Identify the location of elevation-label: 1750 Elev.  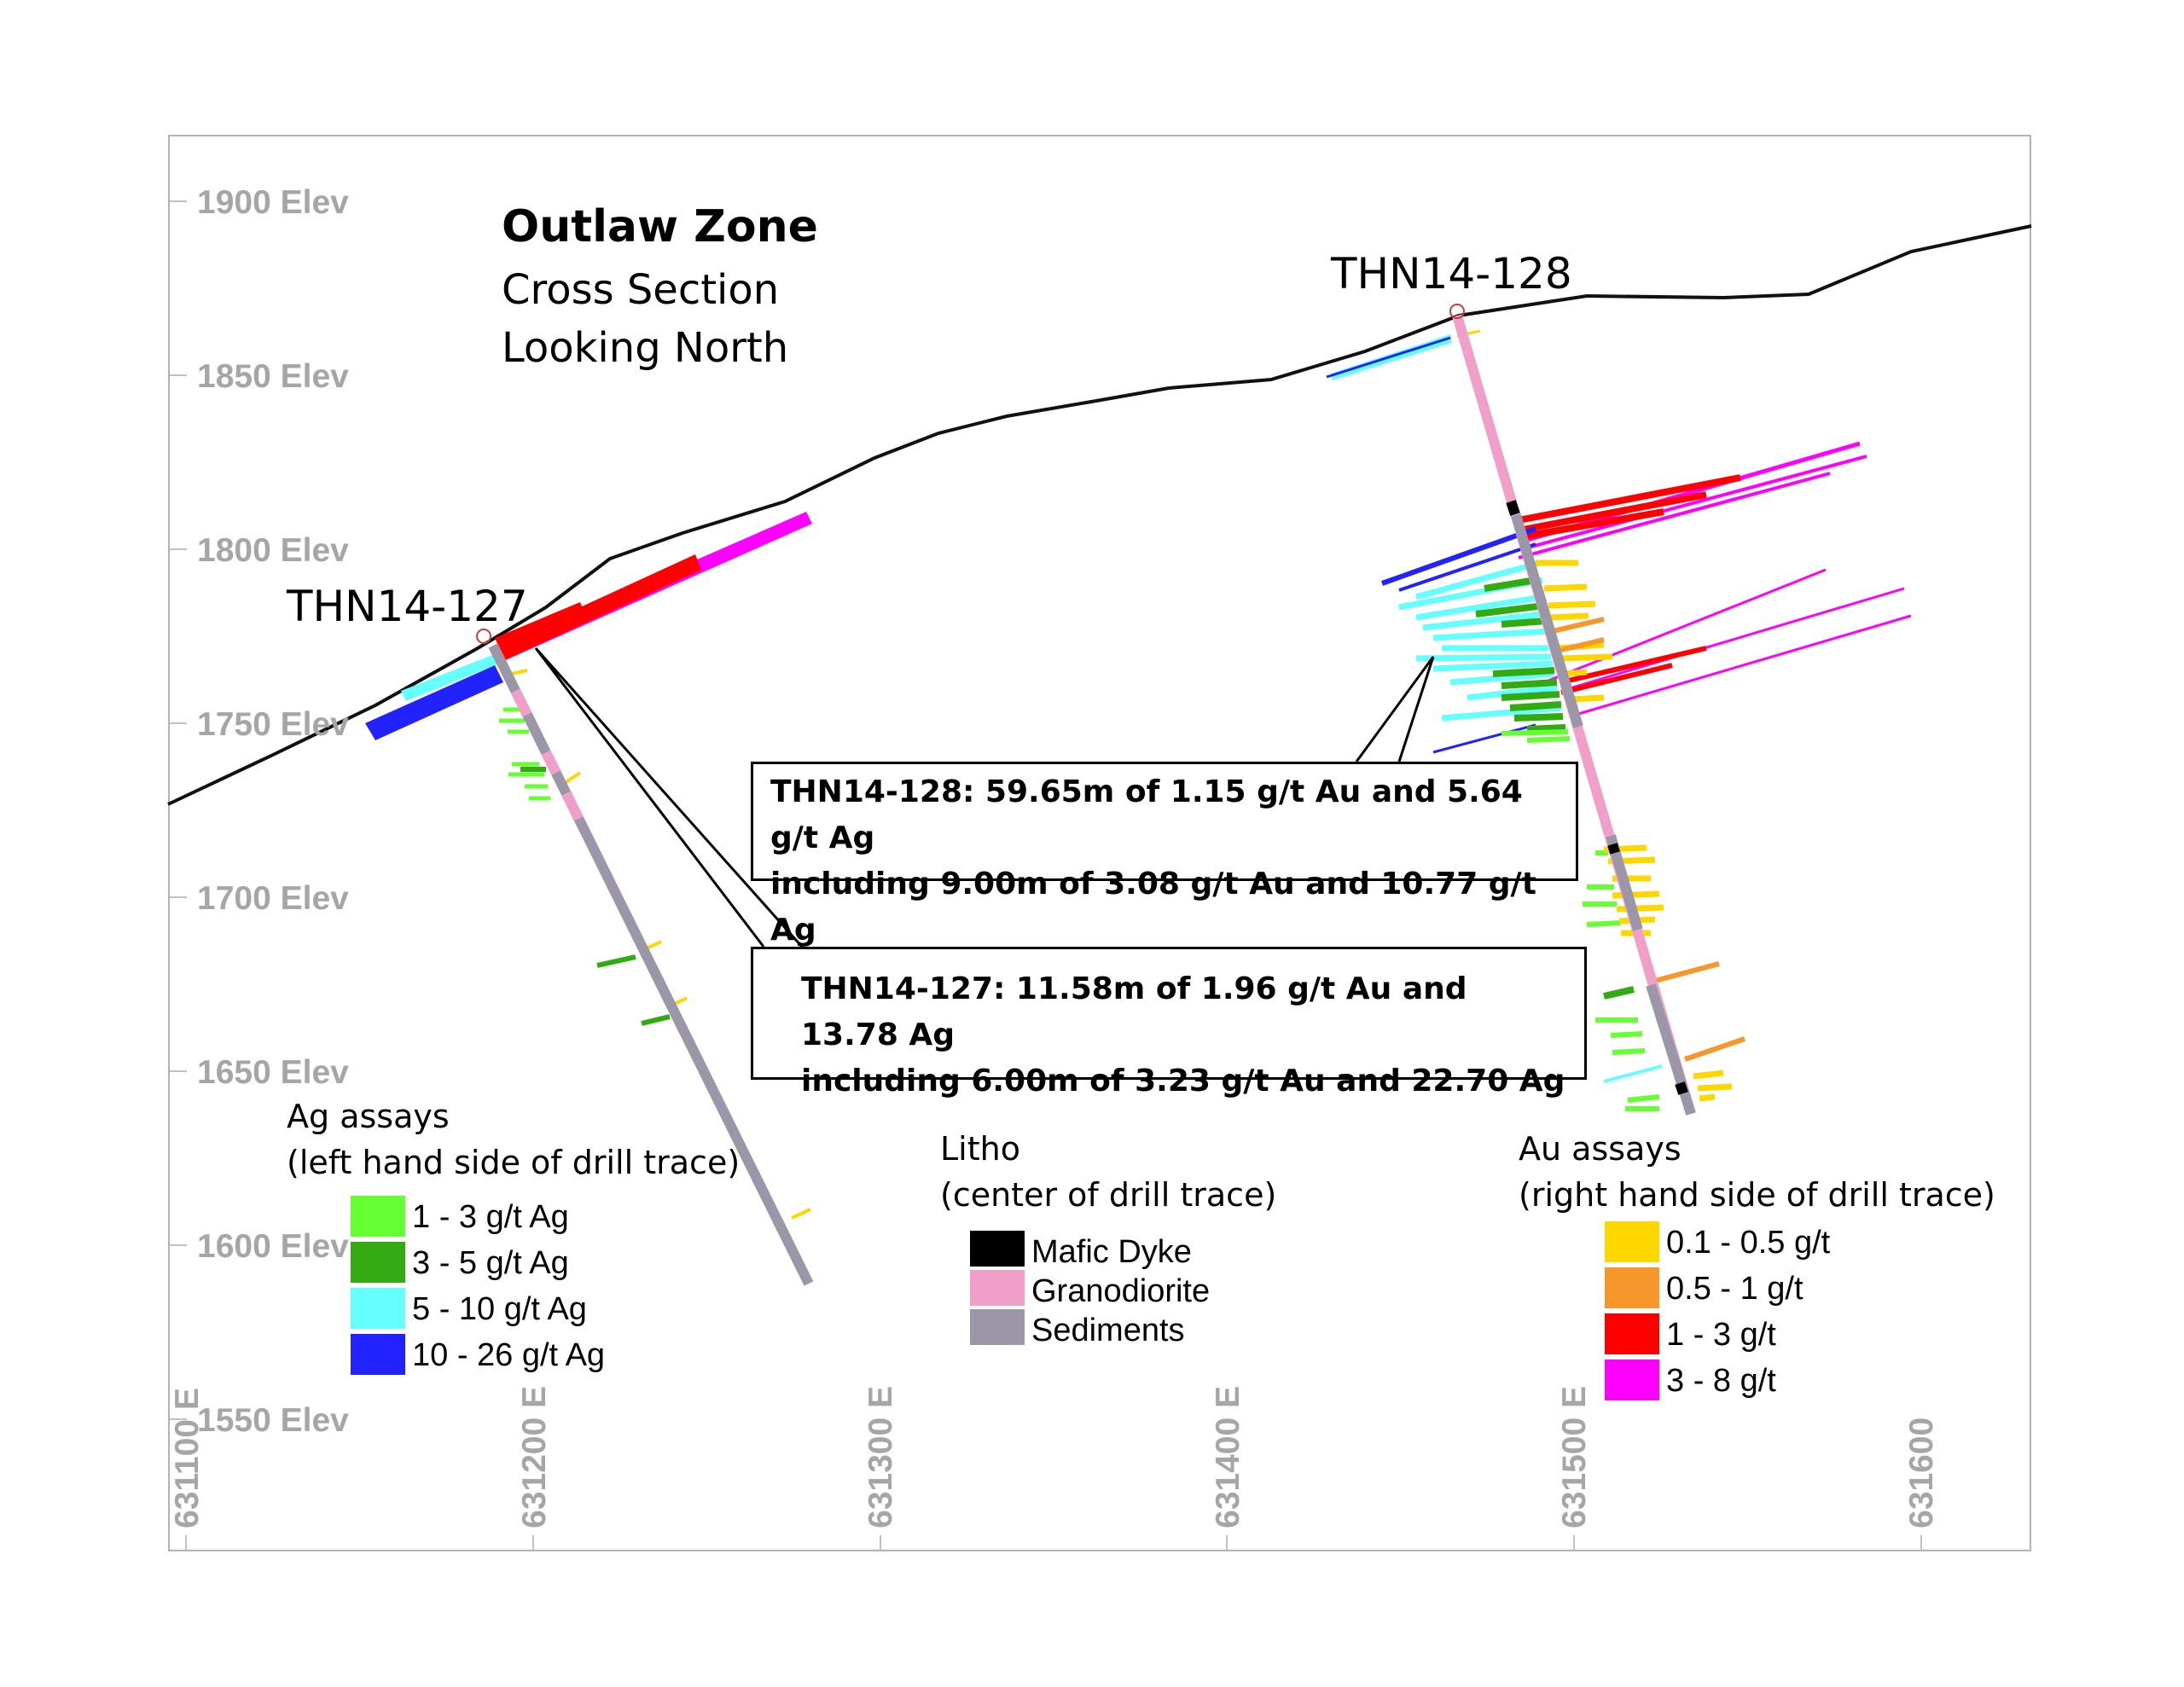
(273, 725).